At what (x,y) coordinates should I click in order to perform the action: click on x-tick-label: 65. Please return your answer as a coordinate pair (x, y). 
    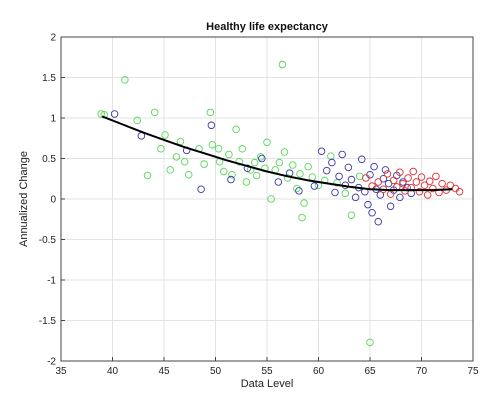
    Looking at the image, I should click on (370, 371).